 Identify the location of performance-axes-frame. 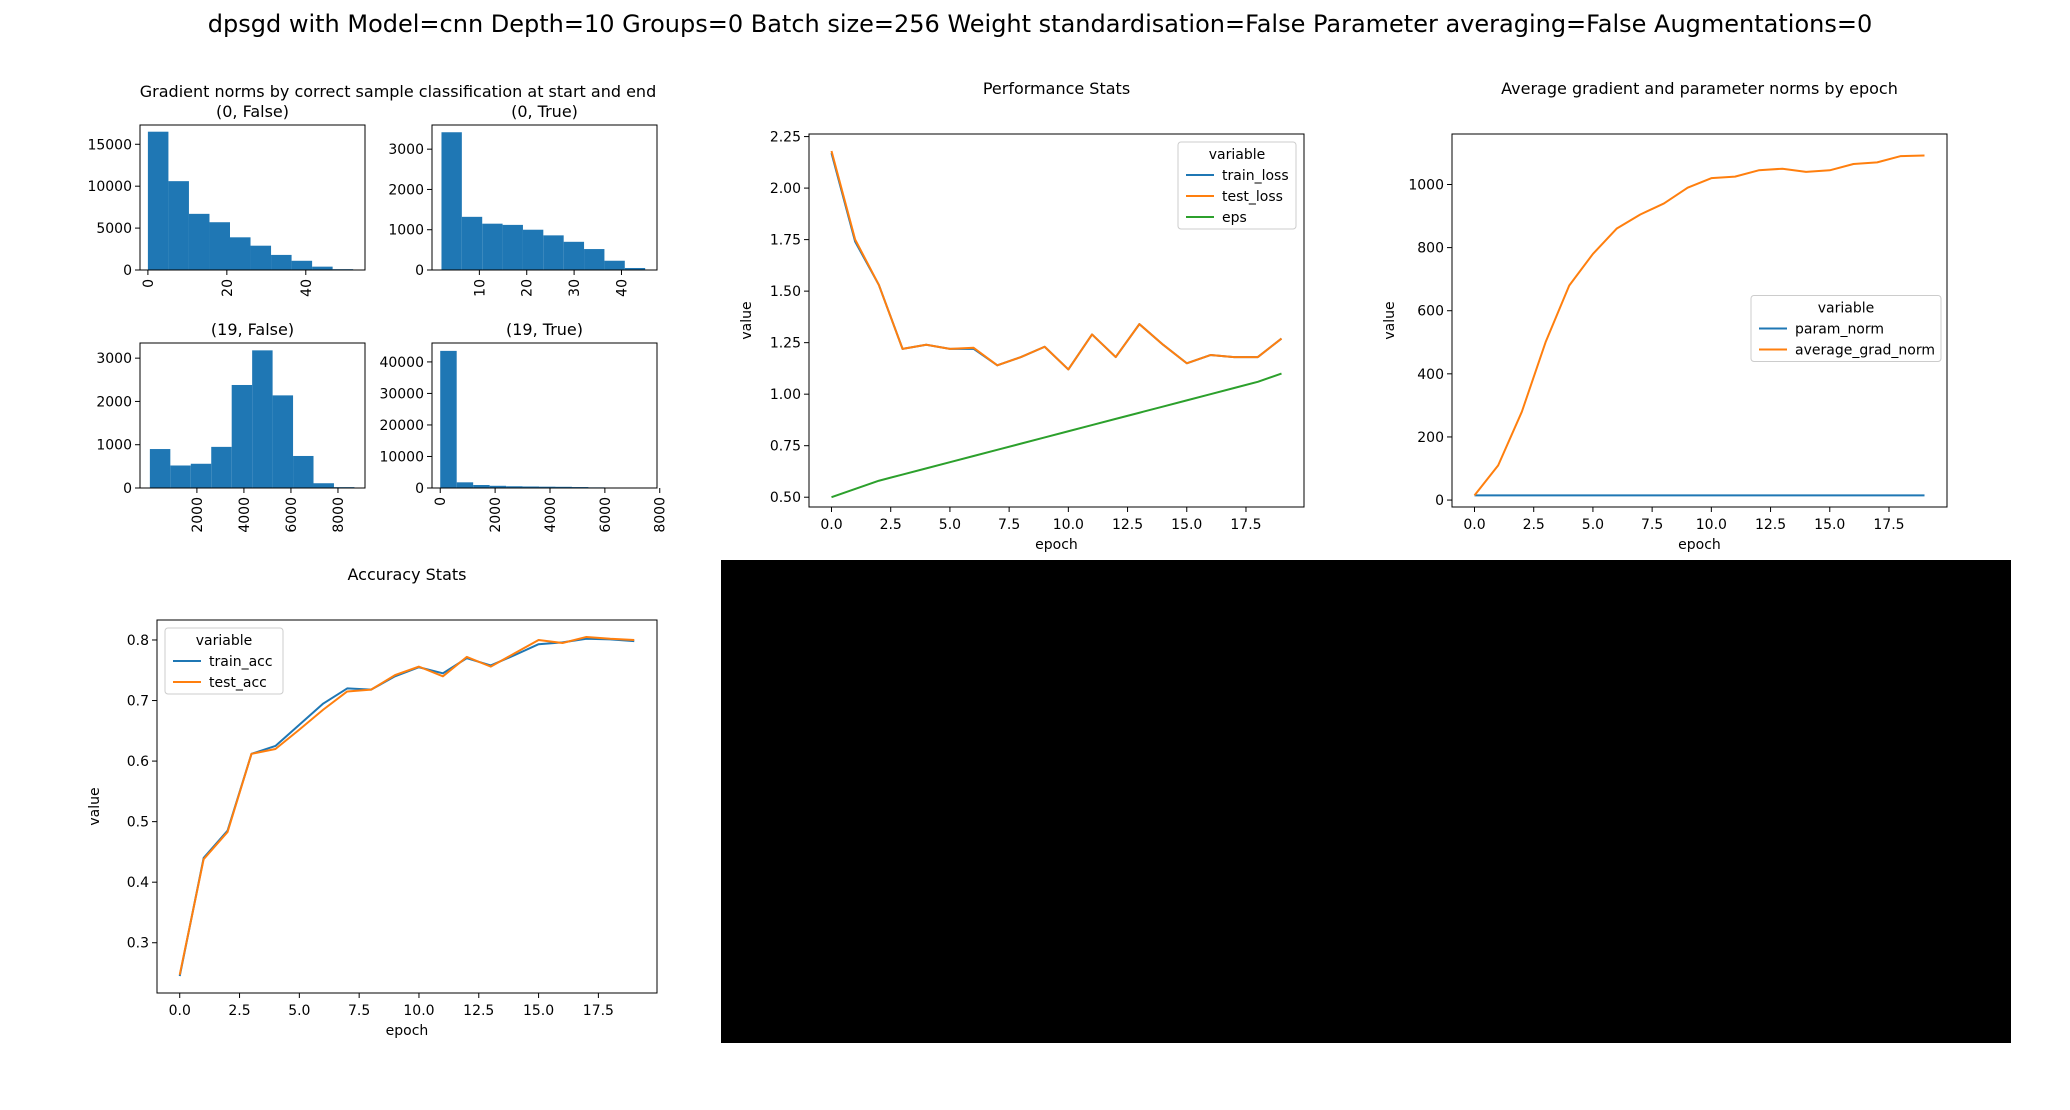
(1056, 320).